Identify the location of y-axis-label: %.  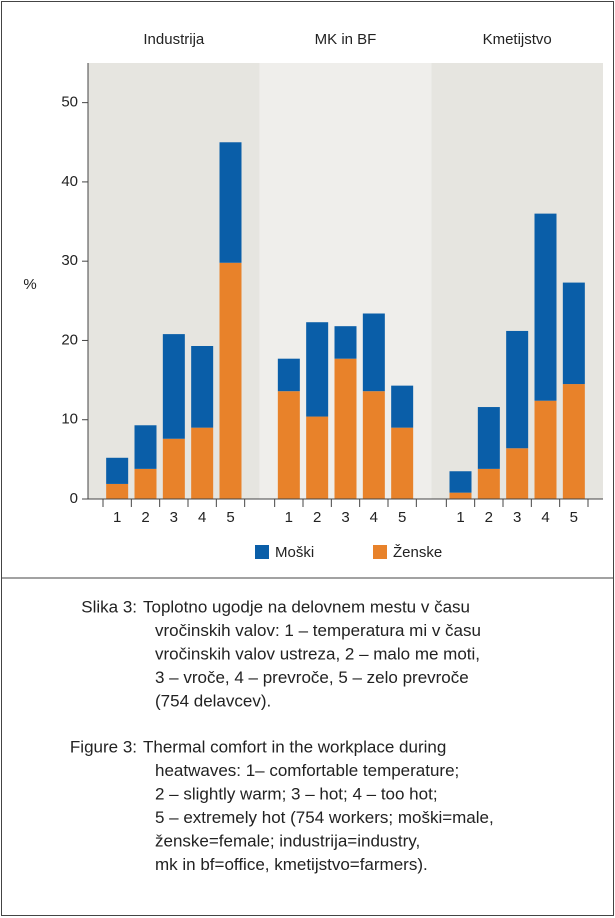
(29, 284).